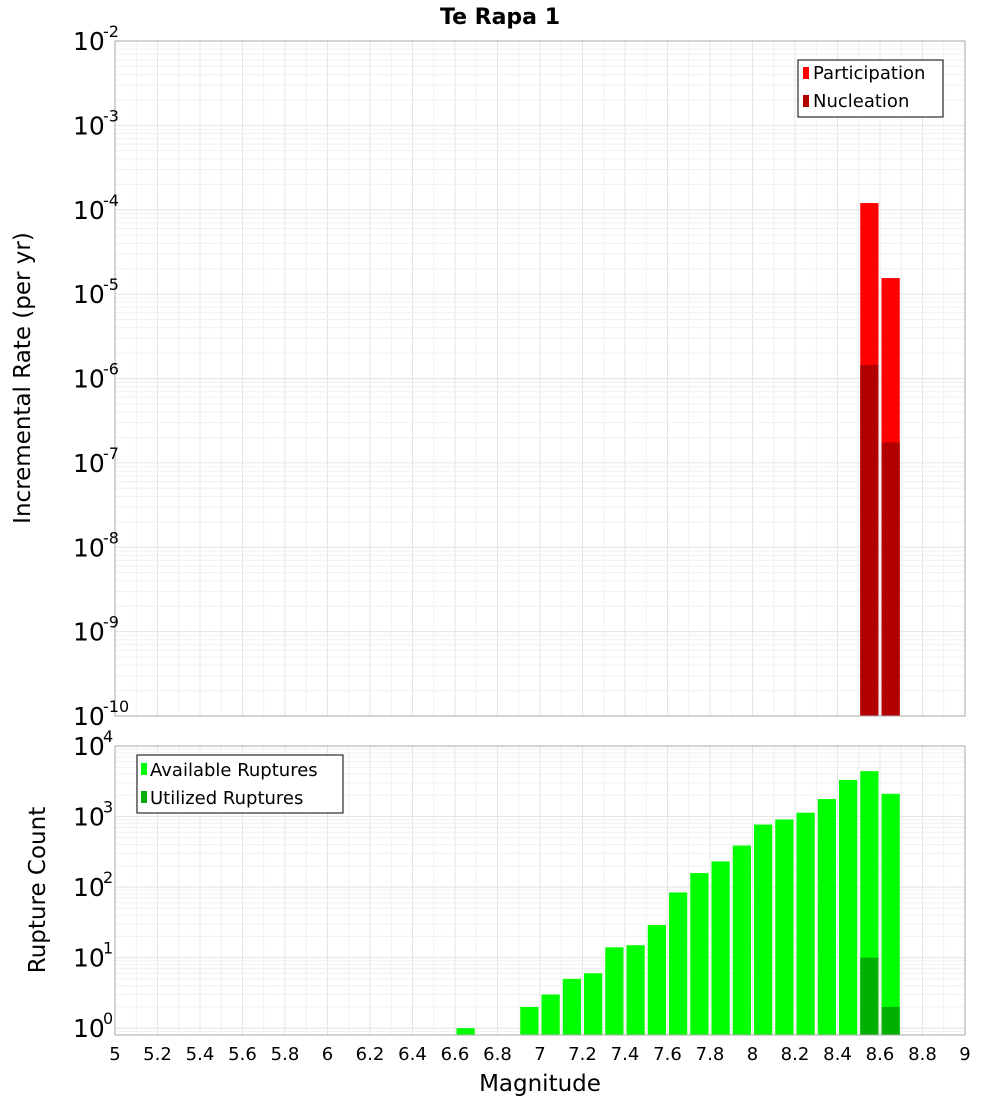 The image size is (1000, 1100). What do you see at coordinates (540, 1084) in the screenshot?
I see `x-axis-label: Magnitude` at bounding box center [540, 1084].